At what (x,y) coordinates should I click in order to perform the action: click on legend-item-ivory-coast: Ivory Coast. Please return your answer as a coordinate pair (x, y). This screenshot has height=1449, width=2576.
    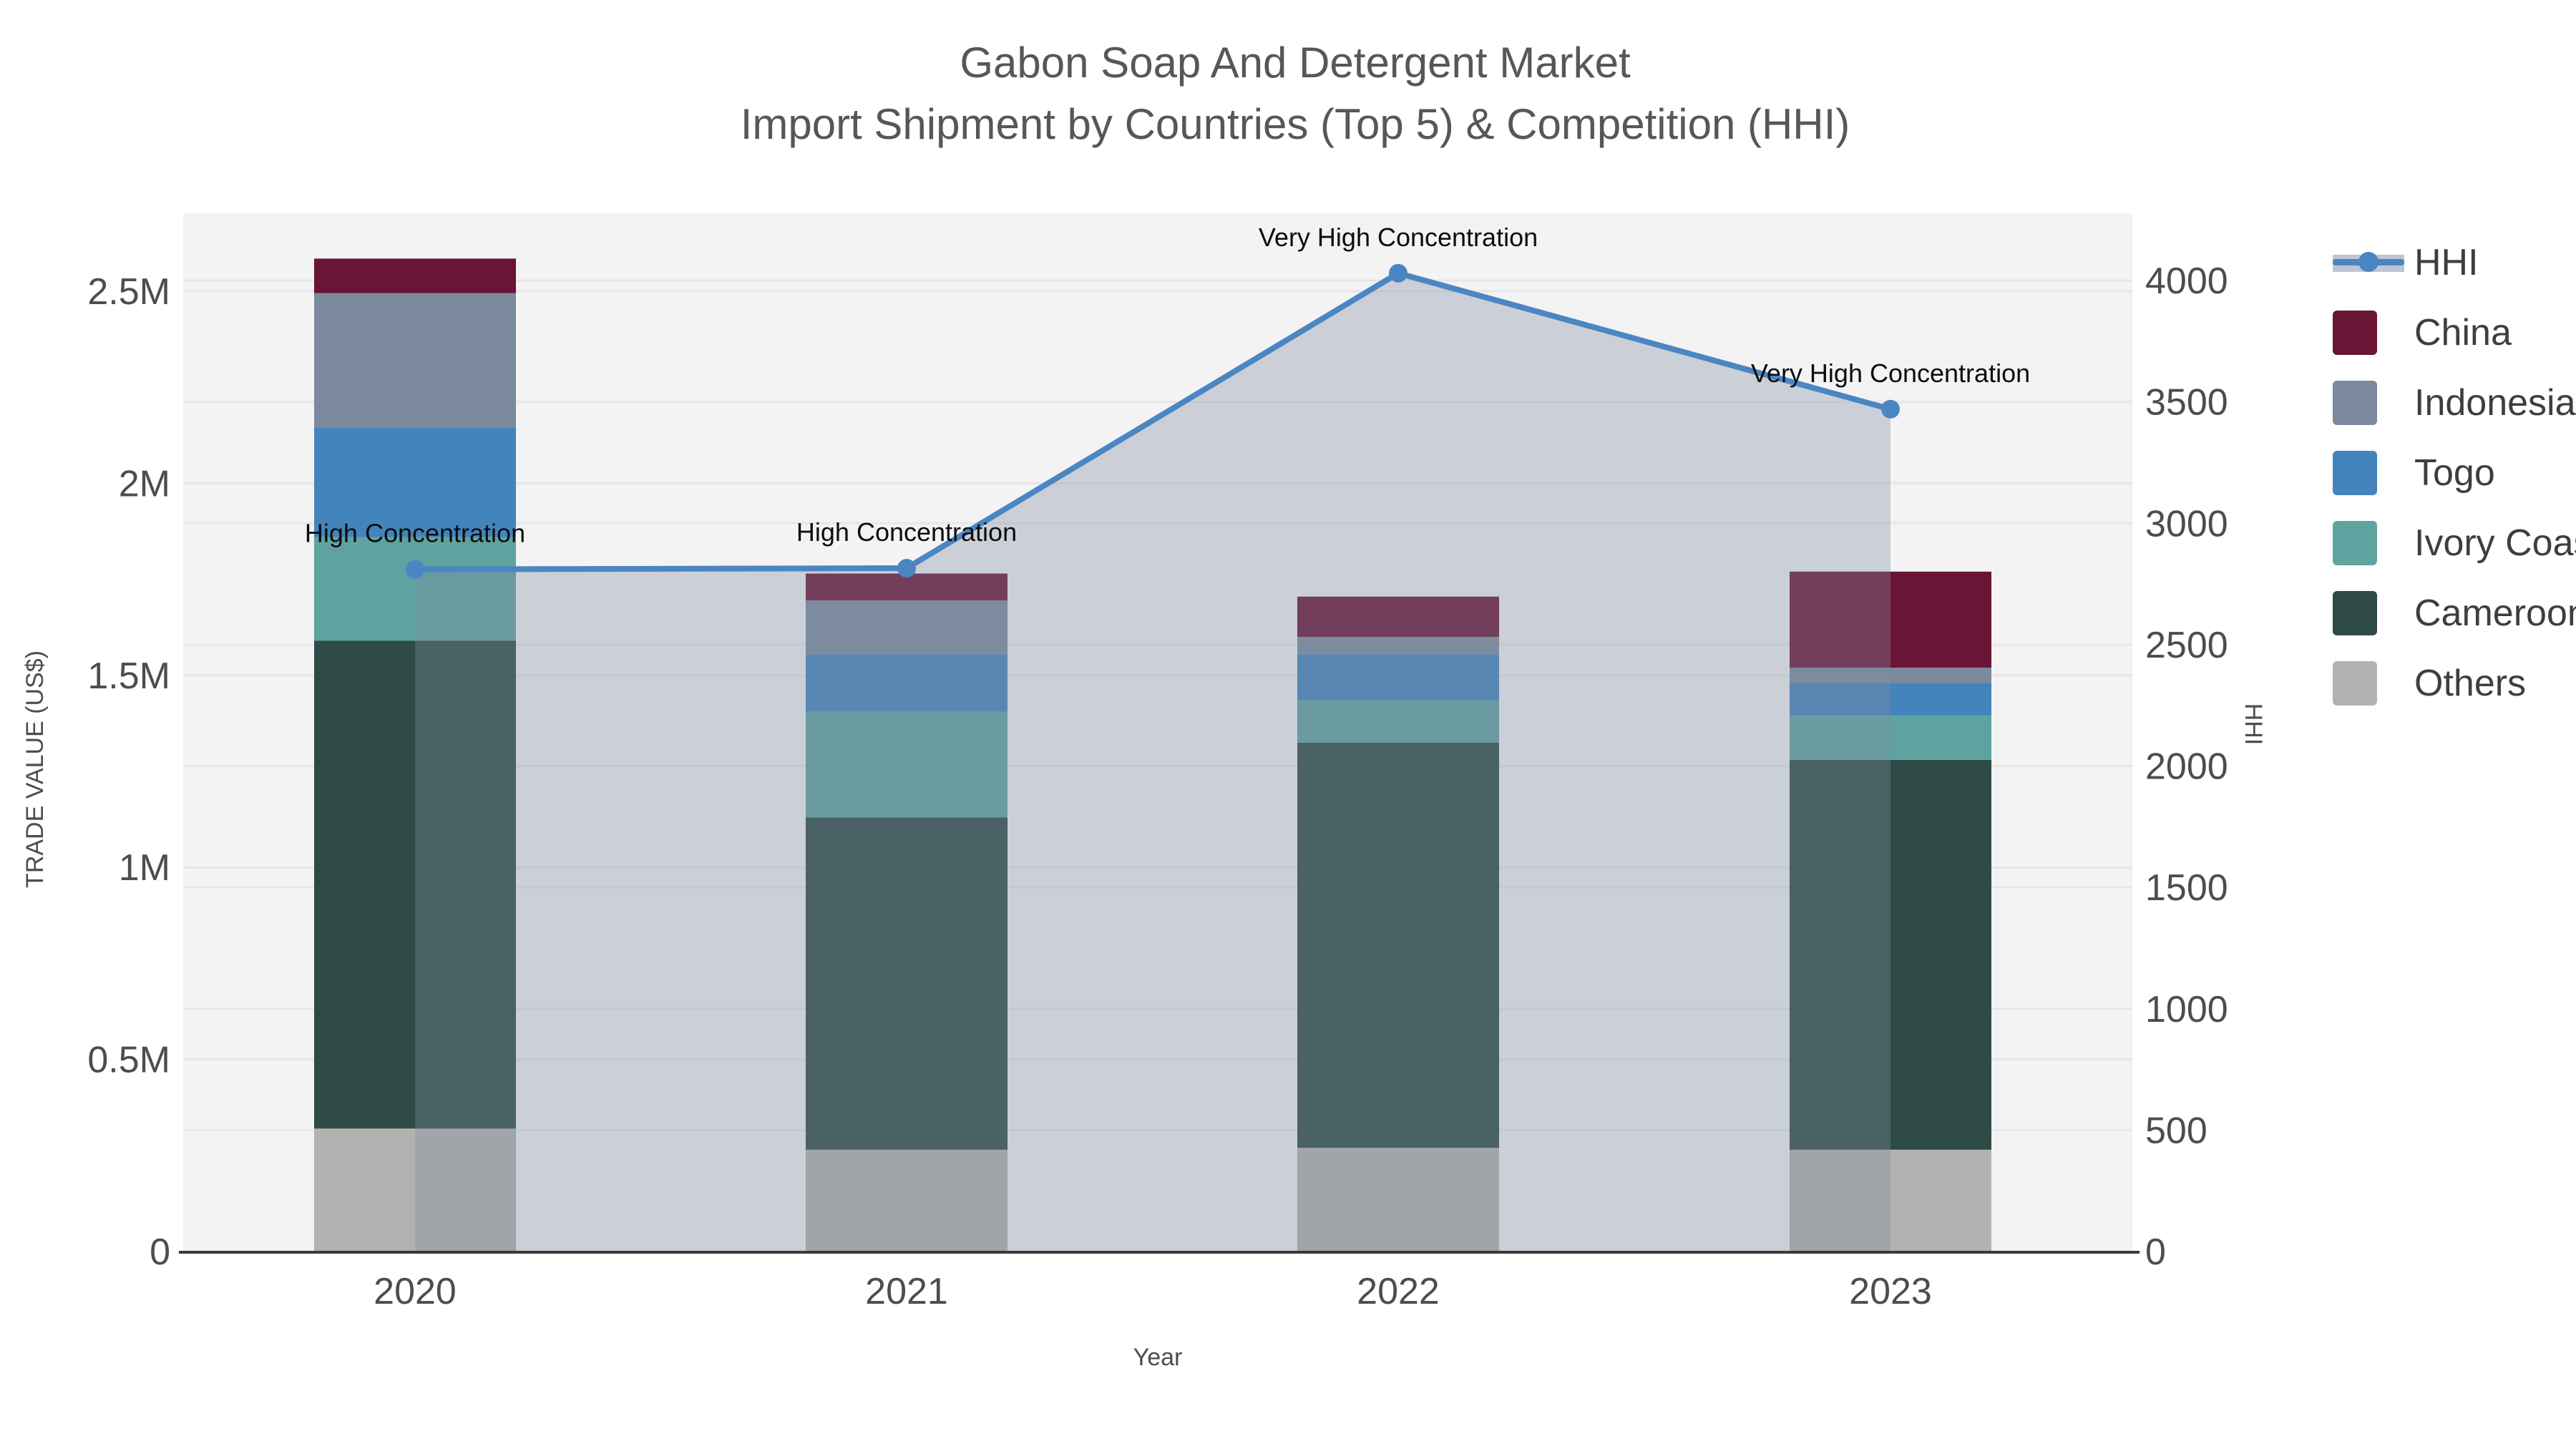
    Looking at the image, I should click on (2454, 543).